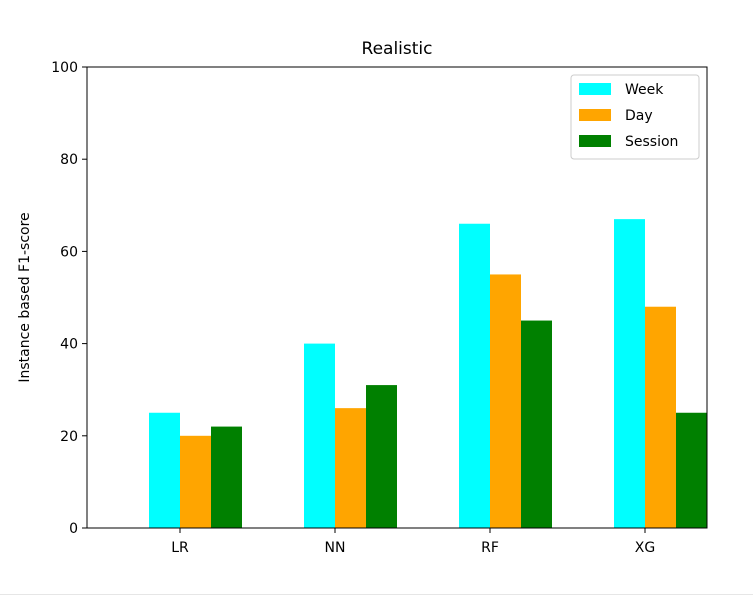 The width and height of the screenshot is (753, 596). What do you see at coordinates (376, 594) in the screenshot?
I see `divider` at bounding box center [376, 594].